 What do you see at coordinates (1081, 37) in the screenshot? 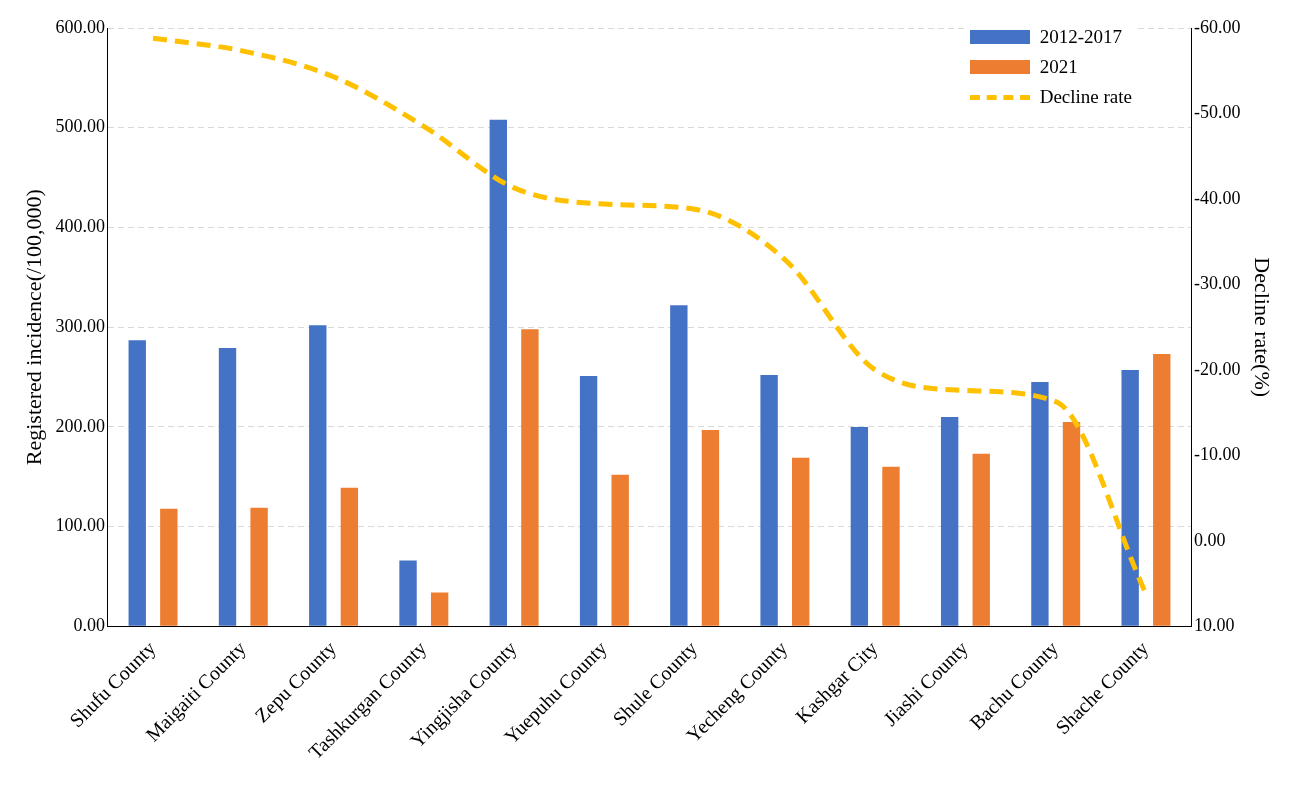
I see `legend-label: 2012-2017` at bounding box center [1081, 37].